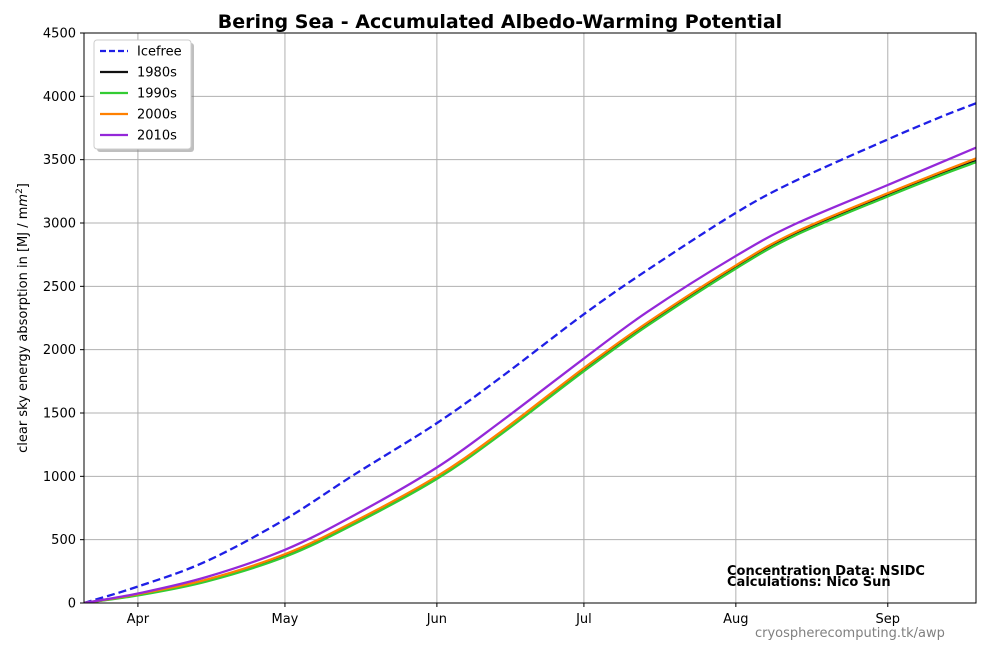 The width and height of the screenshot is (1000, 650). Describe the element at coordinates (59, 477) in the screenshot. I see `y-tick-label: 1000` at that location.